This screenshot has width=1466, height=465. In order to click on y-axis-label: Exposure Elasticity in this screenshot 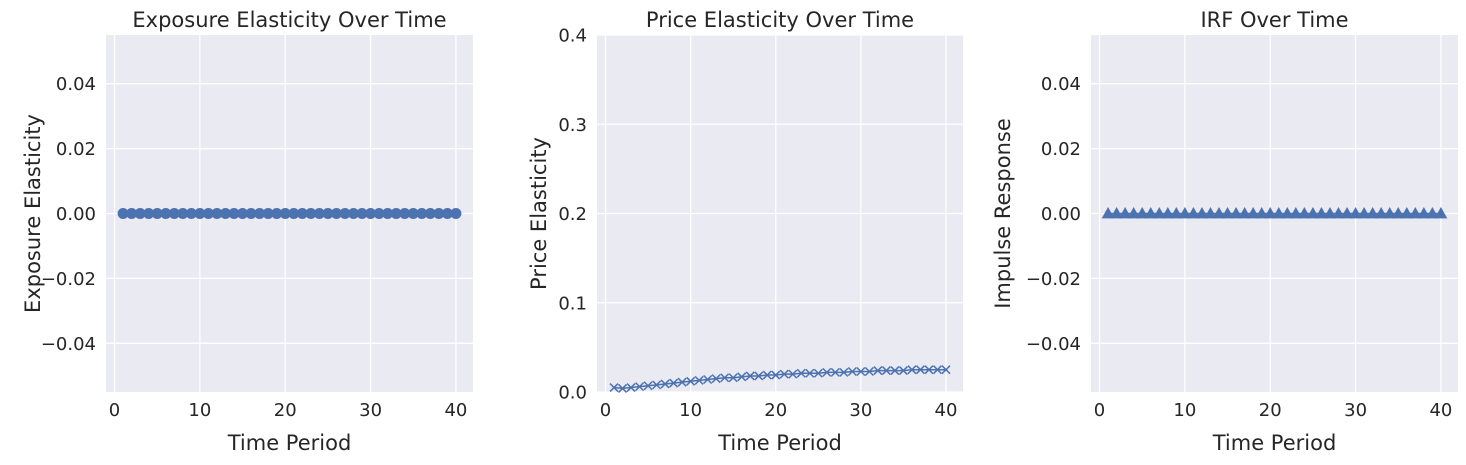, I will do `click(33, 213)`.